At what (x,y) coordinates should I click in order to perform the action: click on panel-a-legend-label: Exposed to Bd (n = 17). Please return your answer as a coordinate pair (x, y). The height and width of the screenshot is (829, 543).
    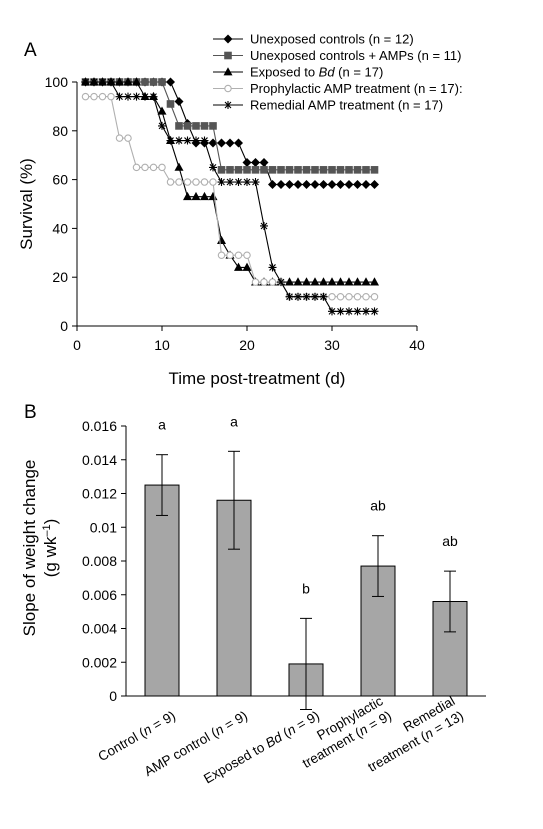
    Looking at the image, I should click on (316, 72).